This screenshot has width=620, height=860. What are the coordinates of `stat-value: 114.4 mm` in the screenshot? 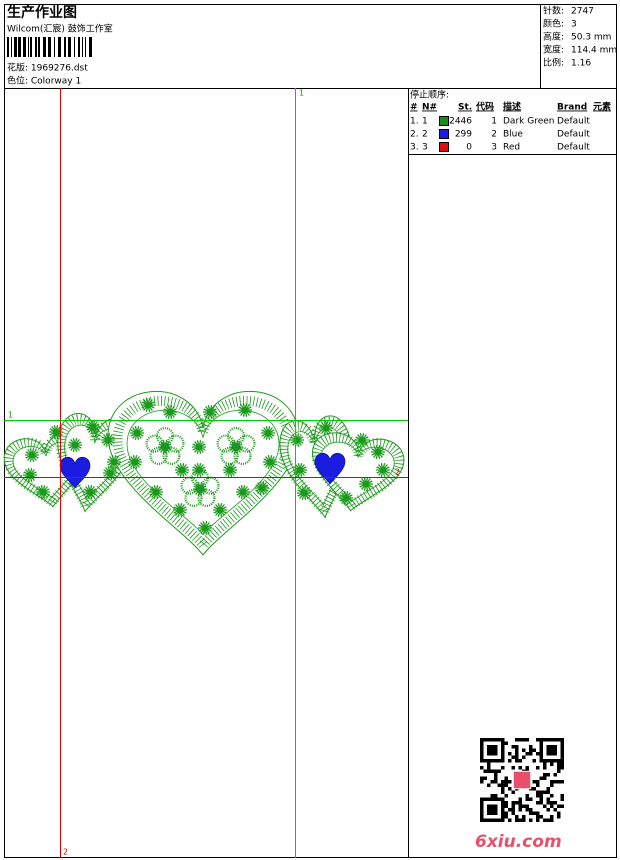 It's located at (594, 51).